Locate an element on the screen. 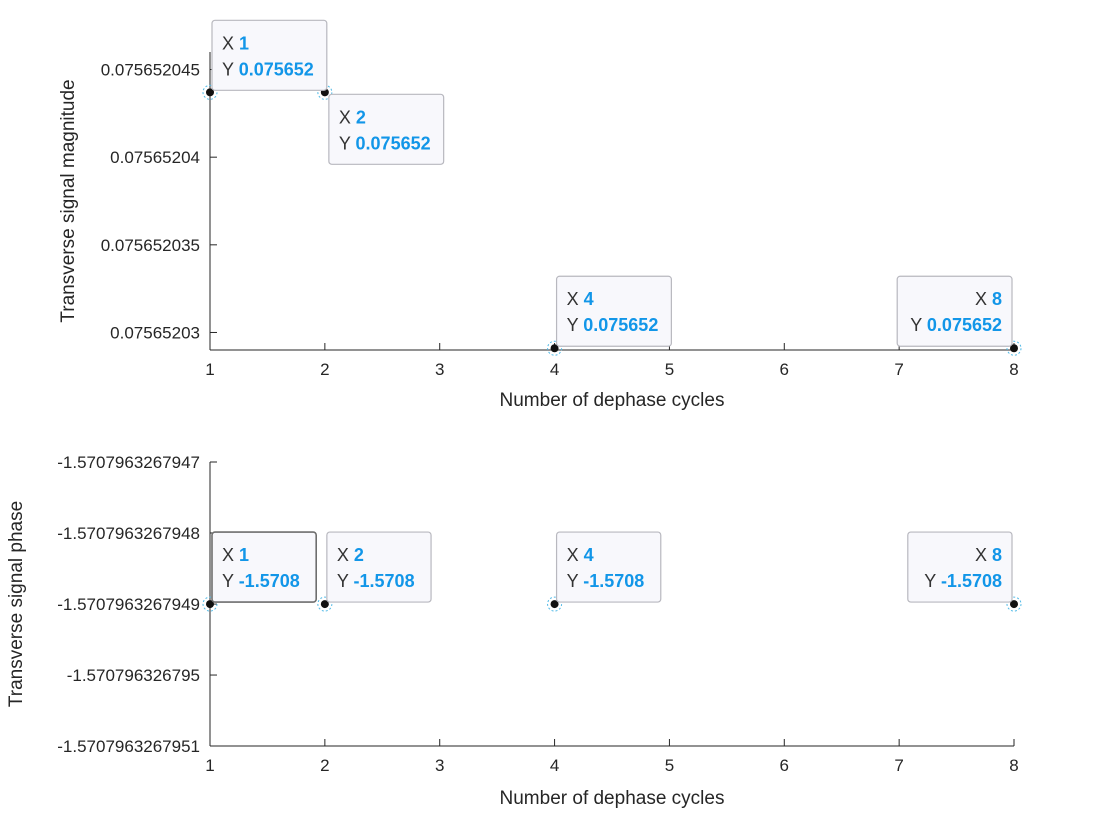 This screenshot has height=840, width=1120. y-tick-label: -1.5707963267947 is located at coordinates (128, 462).